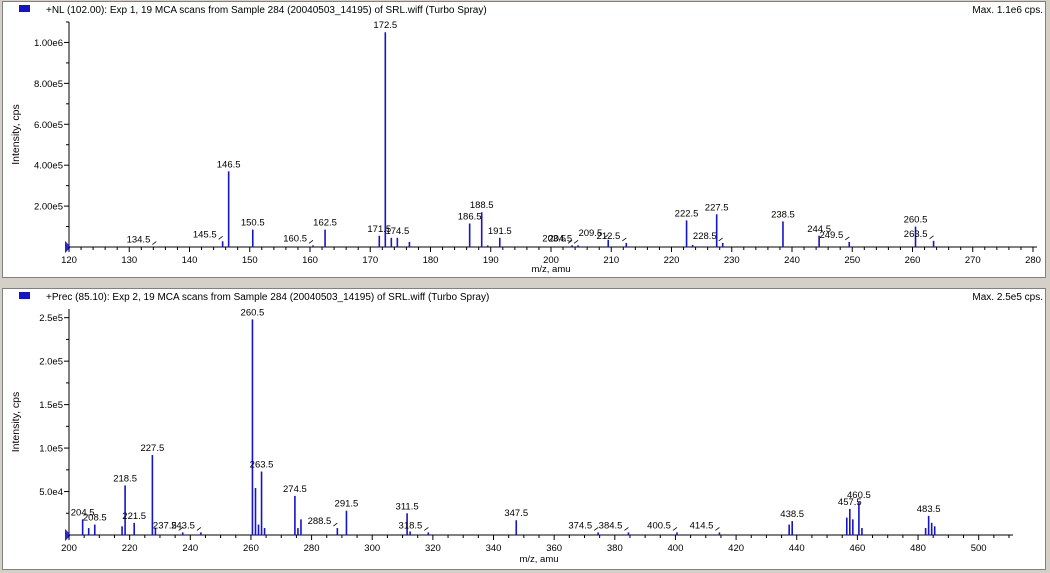 This screenshot has width=1050, height=573. What do you see at coordinates (831, 235) in the screenshot?
I see `peak-label: 249.5` at bounding box center [831, 235].